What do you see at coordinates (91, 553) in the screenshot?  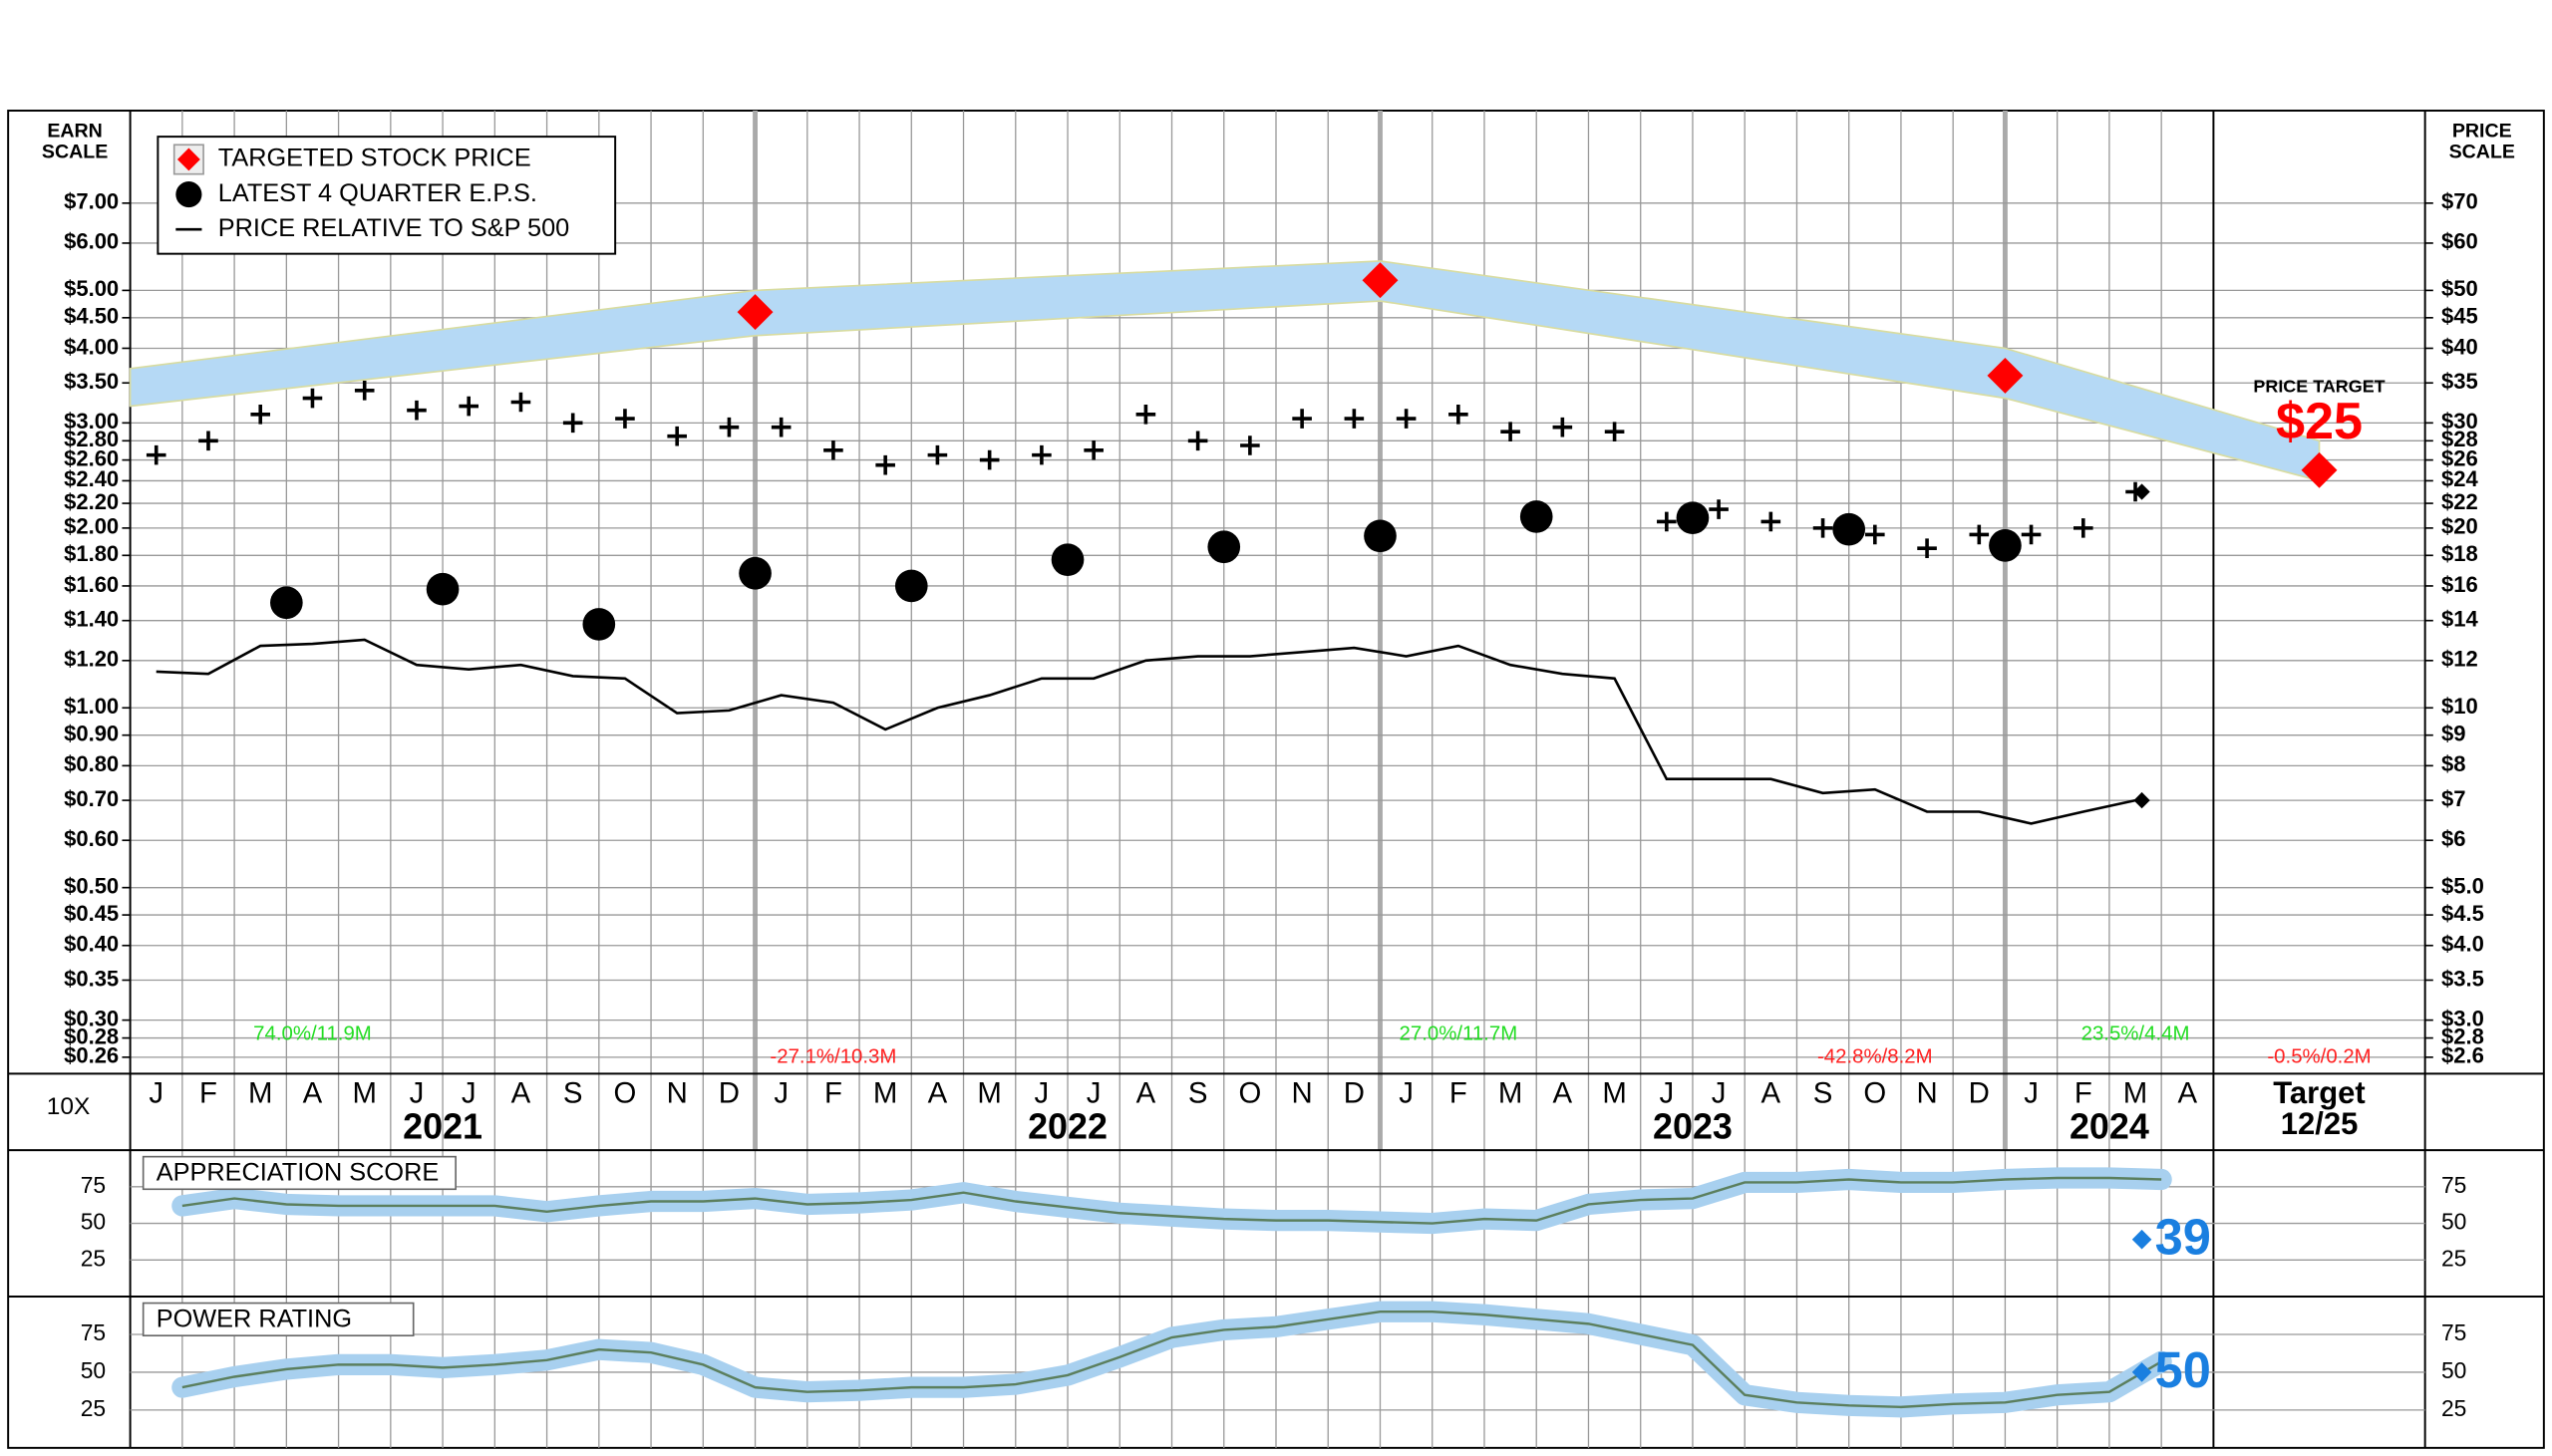 I see `earn-tick-label: $1.80` at bounding box center [91, 553].